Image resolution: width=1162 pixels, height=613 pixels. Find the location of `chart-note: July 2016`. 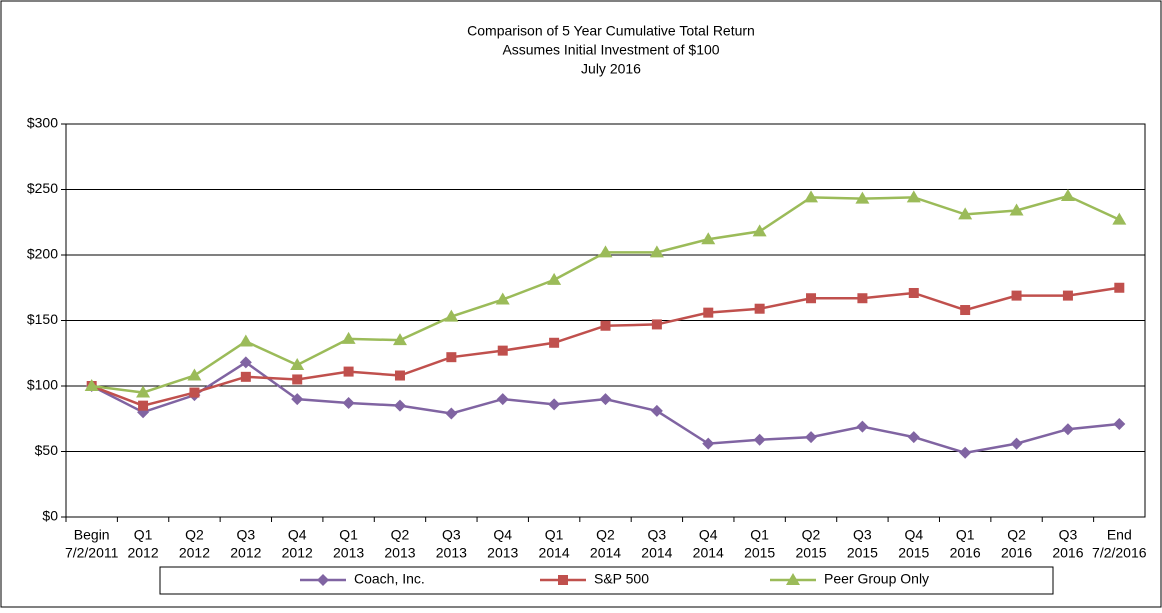

chart-note: July 2016 is located at coordinates (611, 69).